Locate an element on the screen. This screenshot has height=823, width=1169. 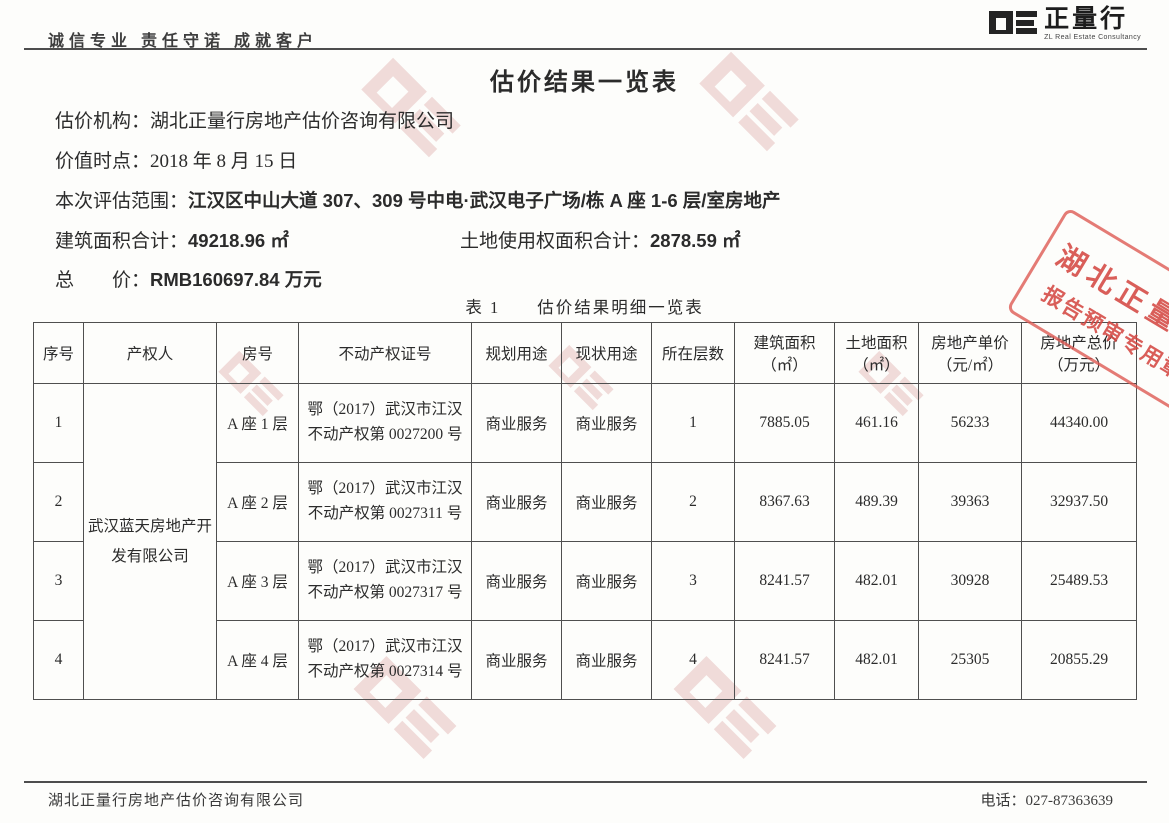
header-cert: 不动产权证号 is located at coordinates (385, 353).